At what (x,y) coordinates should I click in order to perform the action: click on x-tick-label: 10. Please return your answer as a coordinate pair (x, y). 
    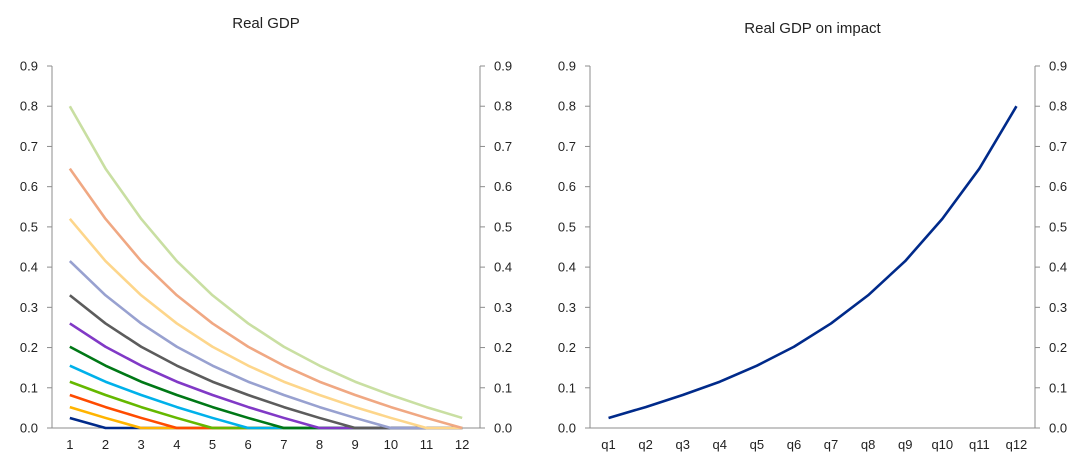
    Looking at the image, I should click on (391, 444).